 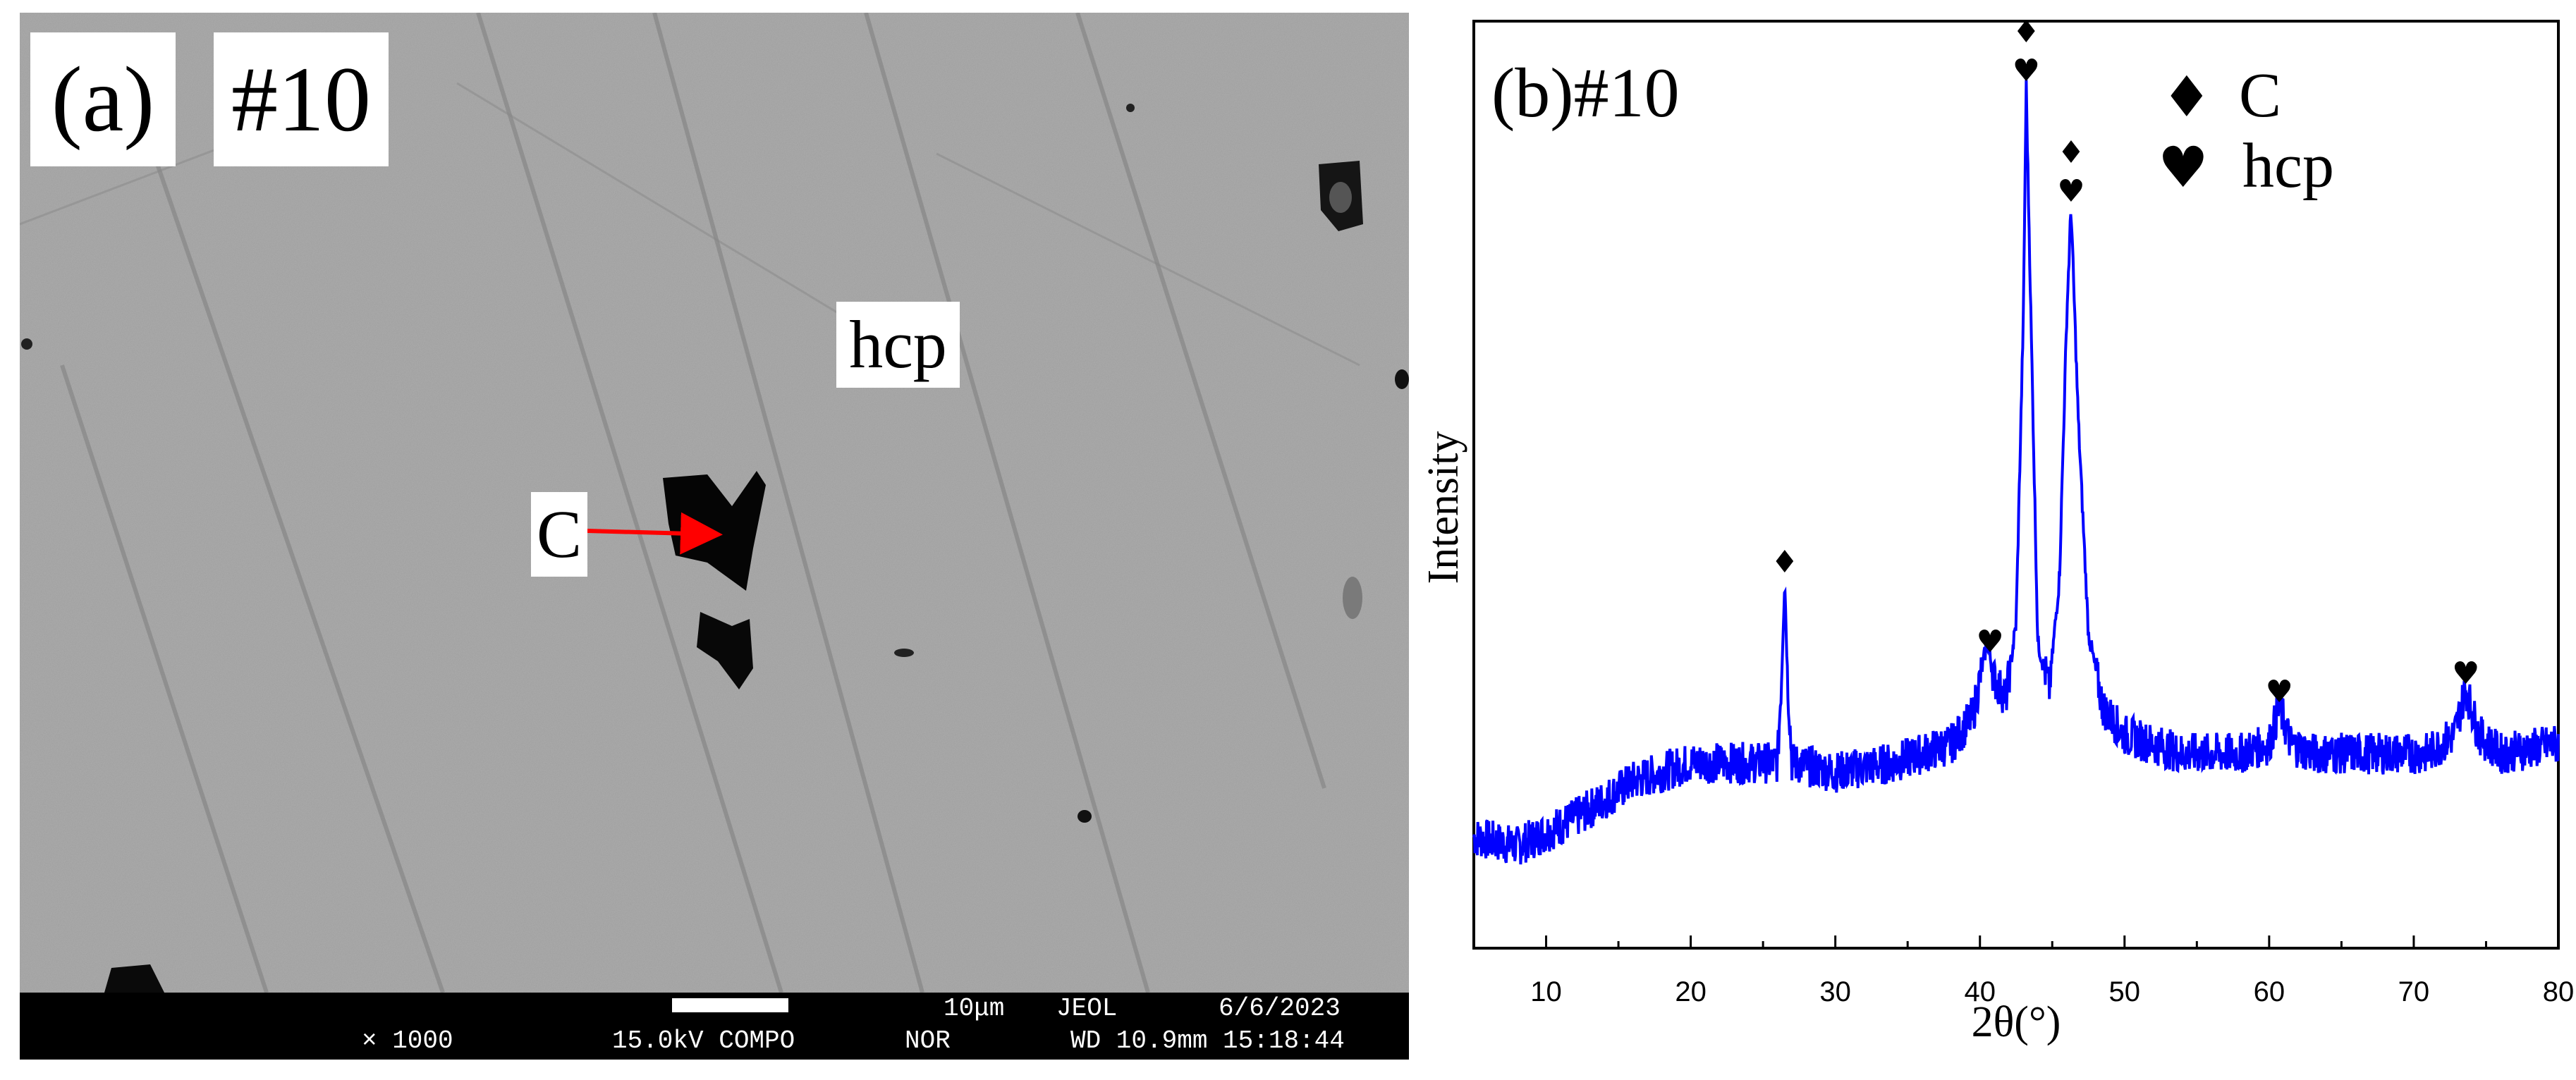 What do you see at coordinates (2269, 991) in the screenshot?
I see `x-tick-label: 60` at bounding box center [2269, 991].